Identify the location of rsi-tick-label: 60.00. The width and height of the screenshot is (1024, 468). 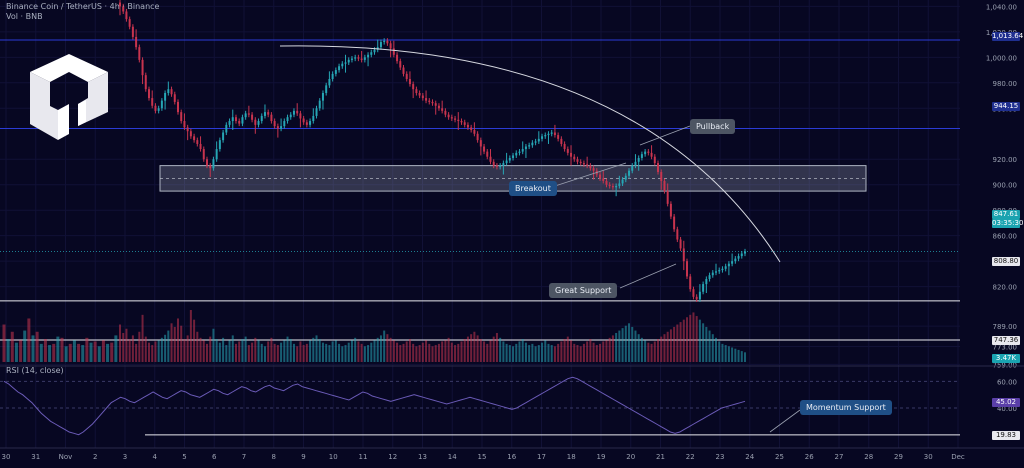
(1007, 382).